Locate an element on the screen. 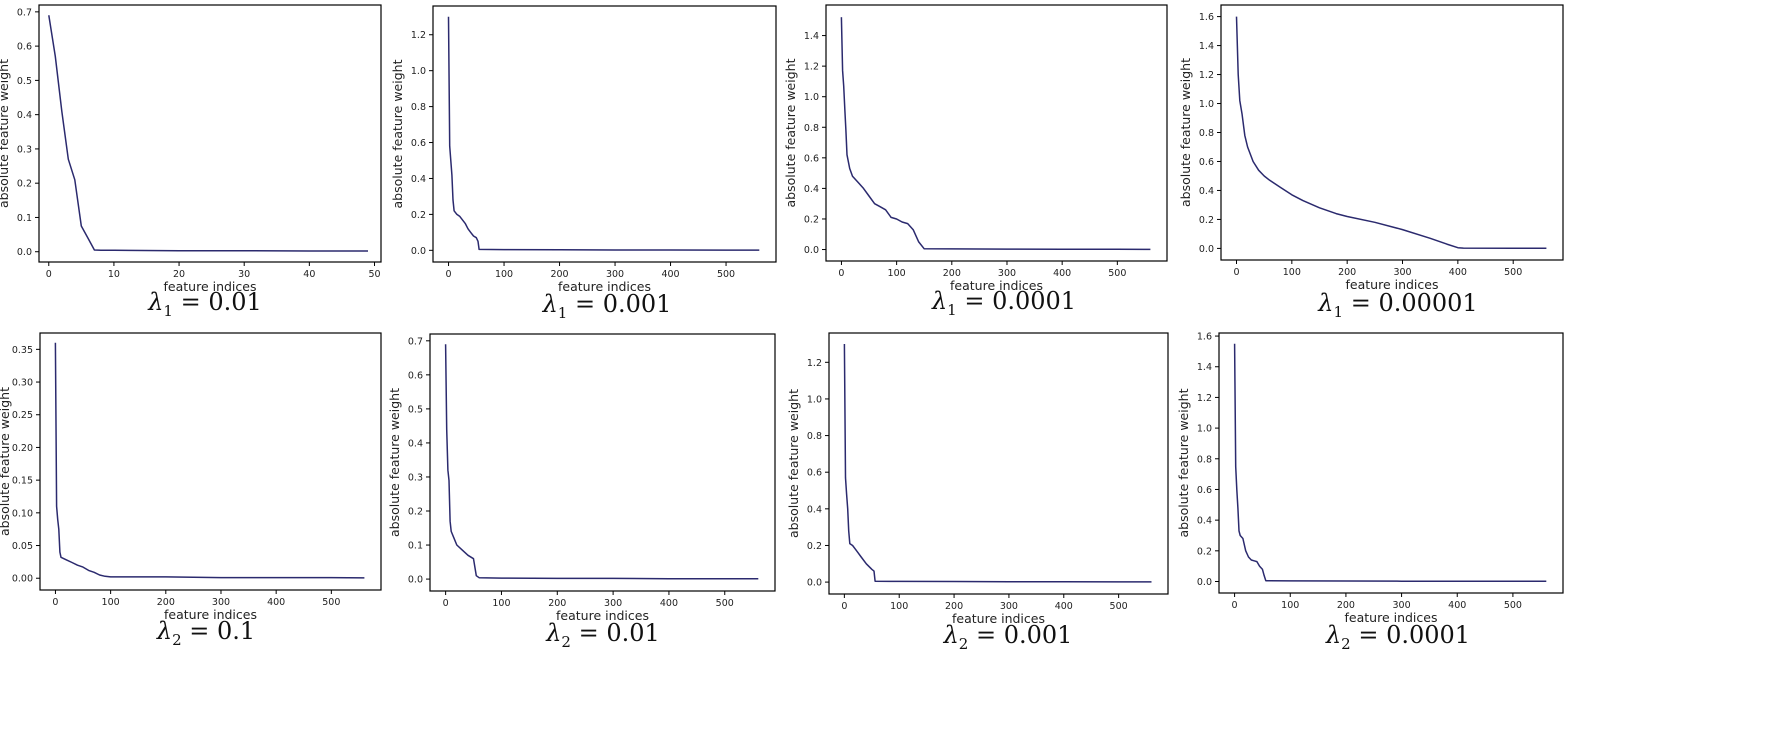 The image size is (1773, 733). y-tick-label: 0.05 is located at coordinates (22, 546).